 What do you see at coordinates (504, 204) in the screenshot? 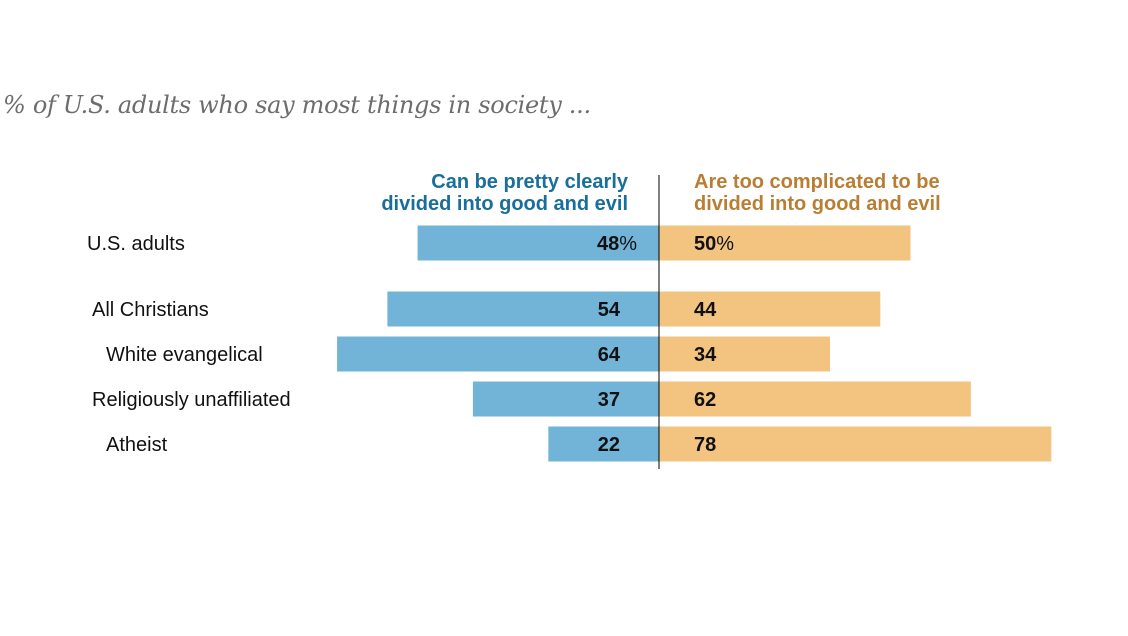
I see `series-header-left-line: divided into good and evil` at bounding box center [504, 204].